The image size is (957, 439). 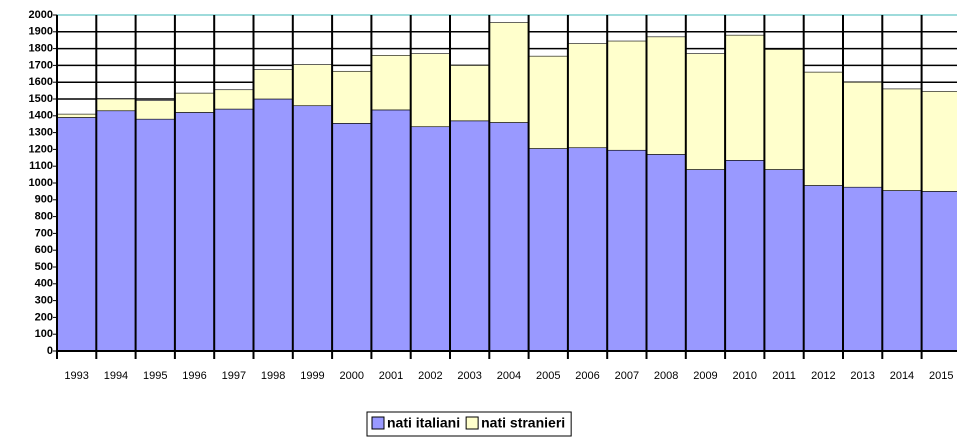 I want to click on x-tick-label: 1996, so click(x=194, y=376).